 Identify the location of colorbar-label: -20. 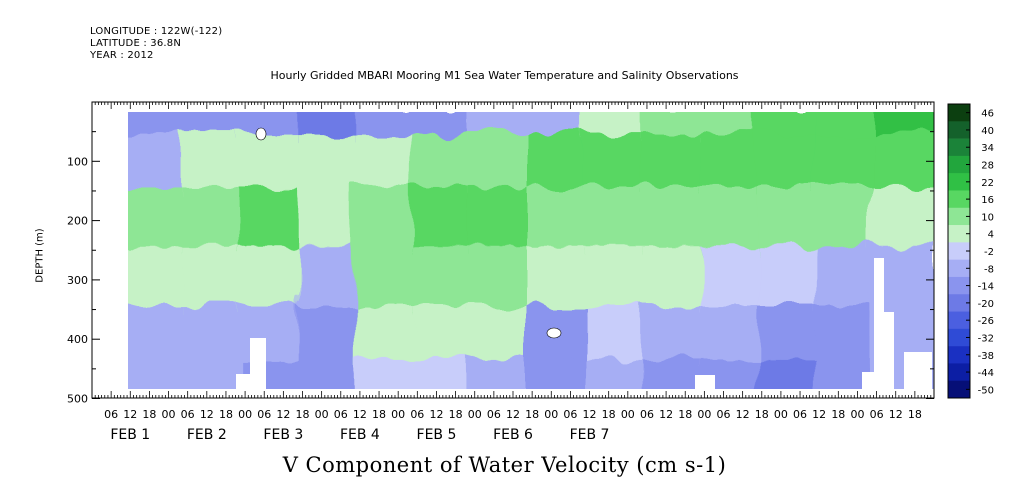
(986, 304).